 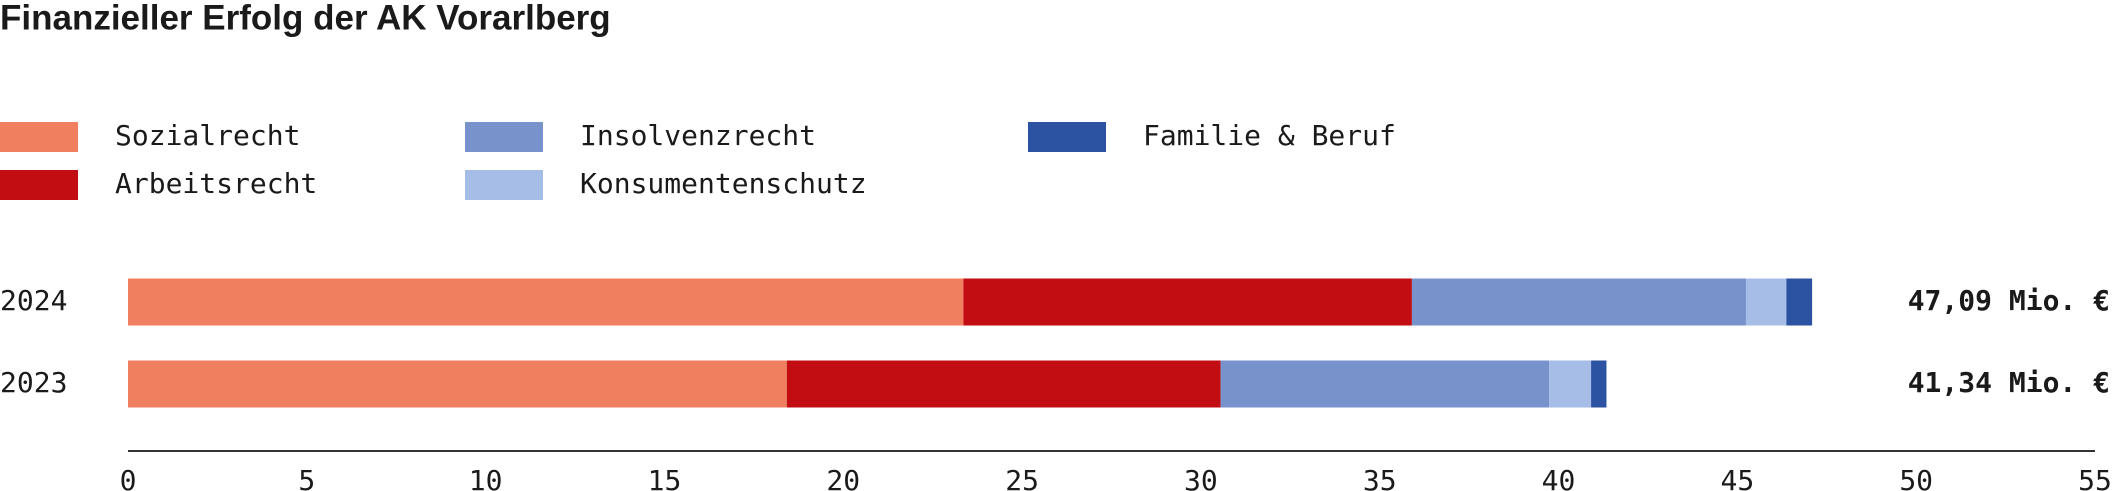 What do you see at coordinates (33, 382) in the screenshot?
I see `category-label: 2023` at bounding box center [33, 382].